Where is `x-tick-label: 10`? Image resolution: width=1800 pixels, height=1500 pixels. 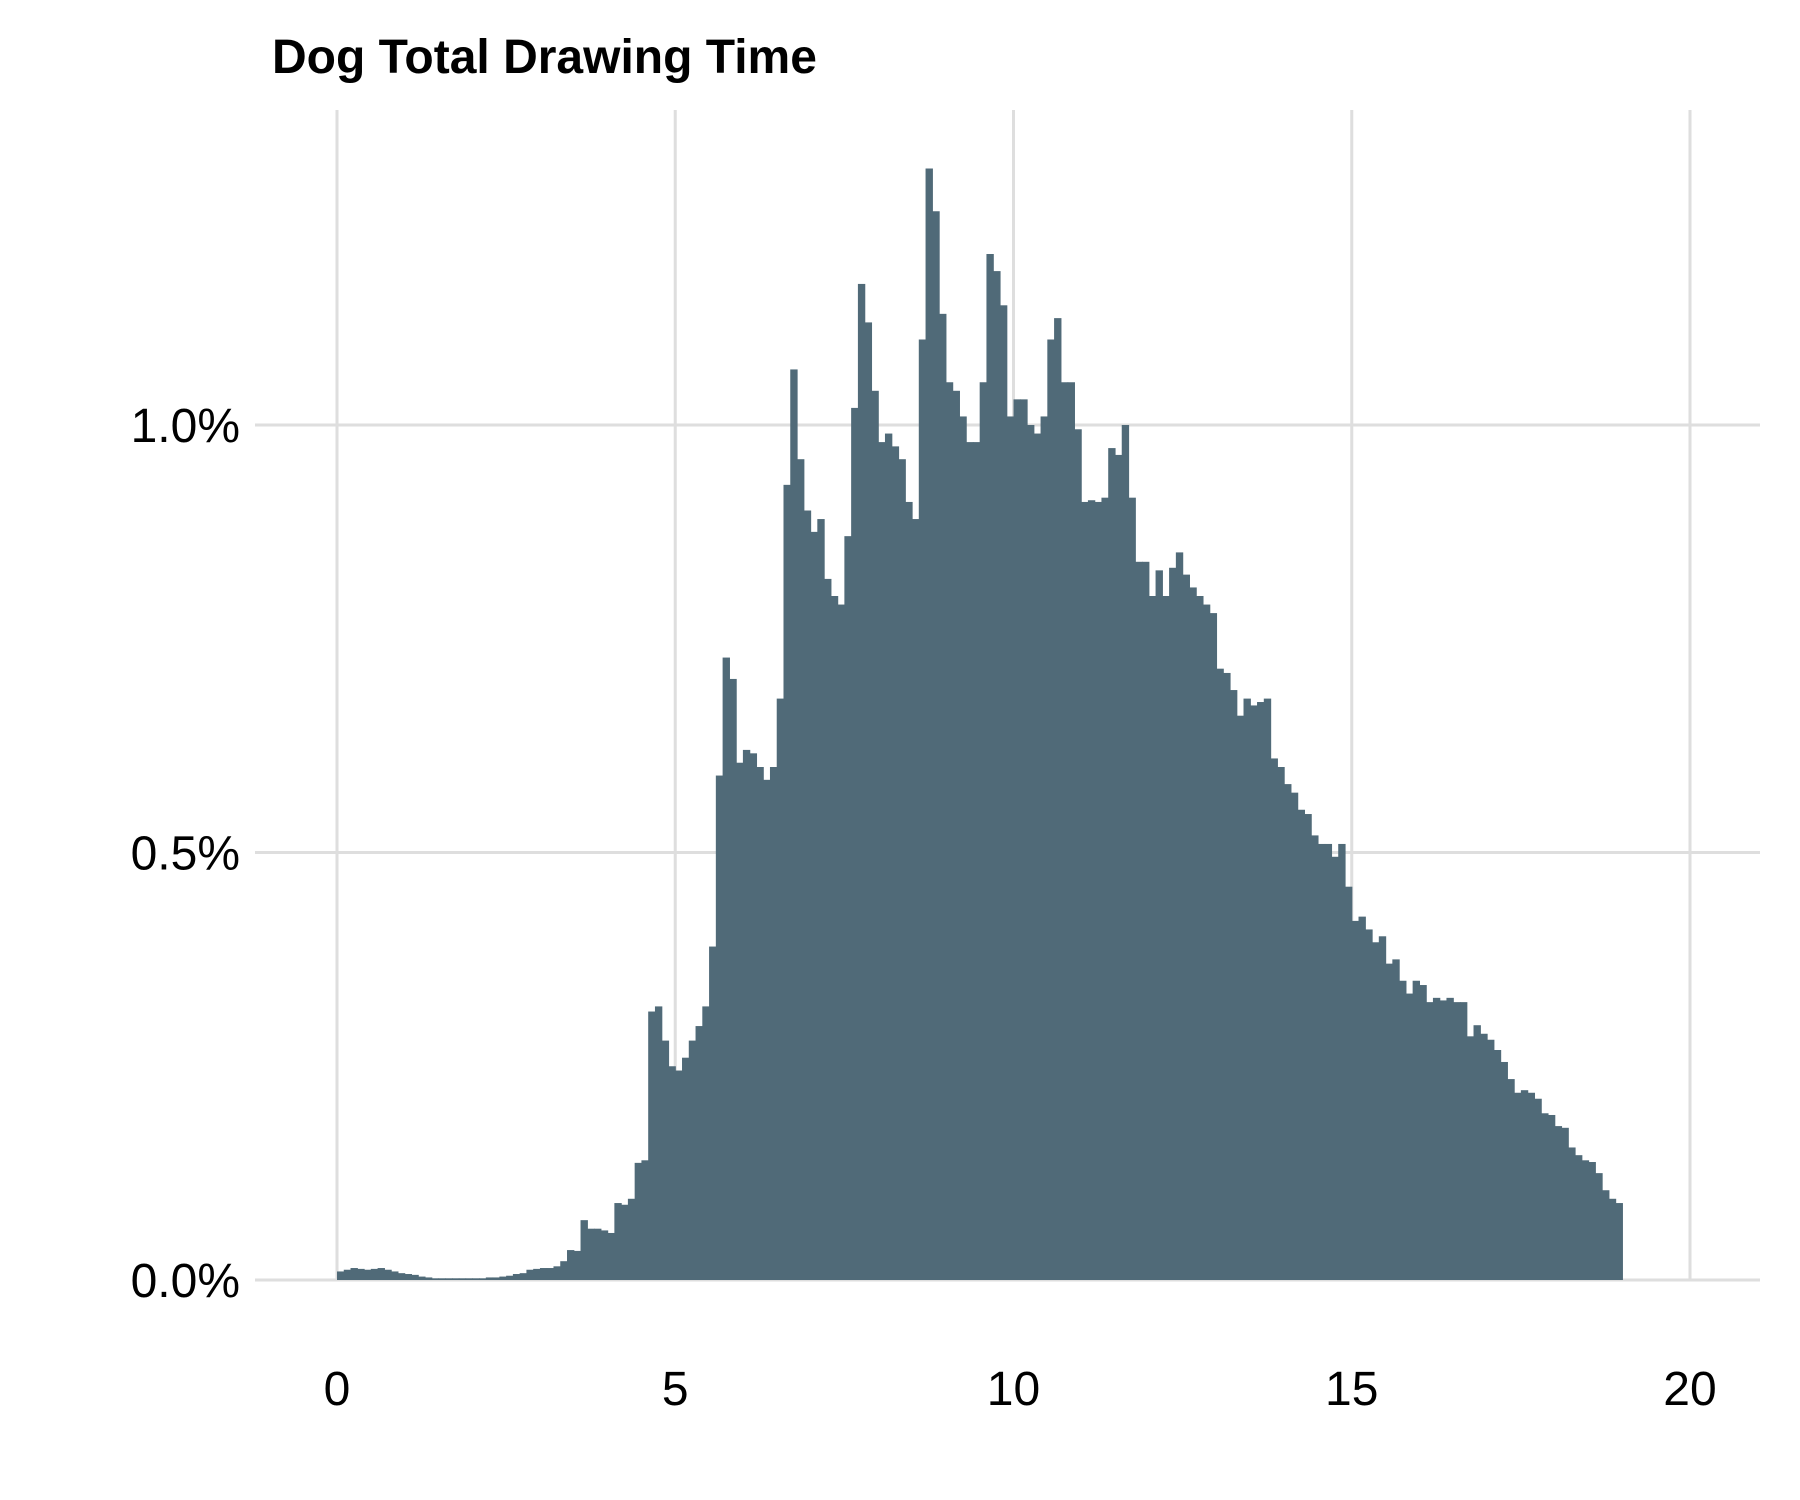 x-tick-label: 10 is located at coordinates (1013, 1389).